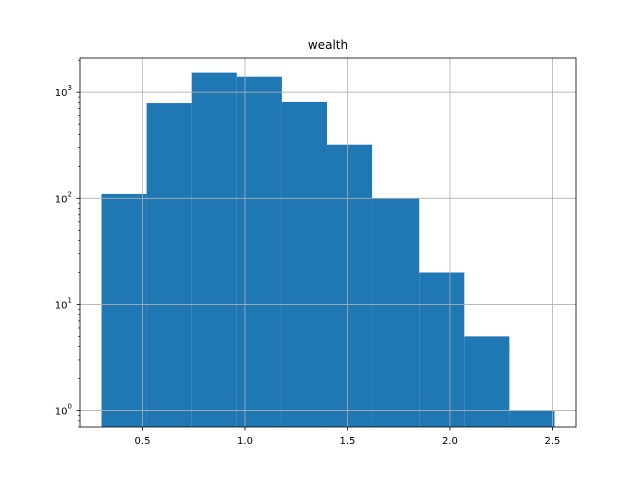 Image resolution: width=640 pixels, height=480 pixels. Describe the element at coordinates (63, 197) in the screenshot. I see `y-tick-label-3: 10²` at that location.